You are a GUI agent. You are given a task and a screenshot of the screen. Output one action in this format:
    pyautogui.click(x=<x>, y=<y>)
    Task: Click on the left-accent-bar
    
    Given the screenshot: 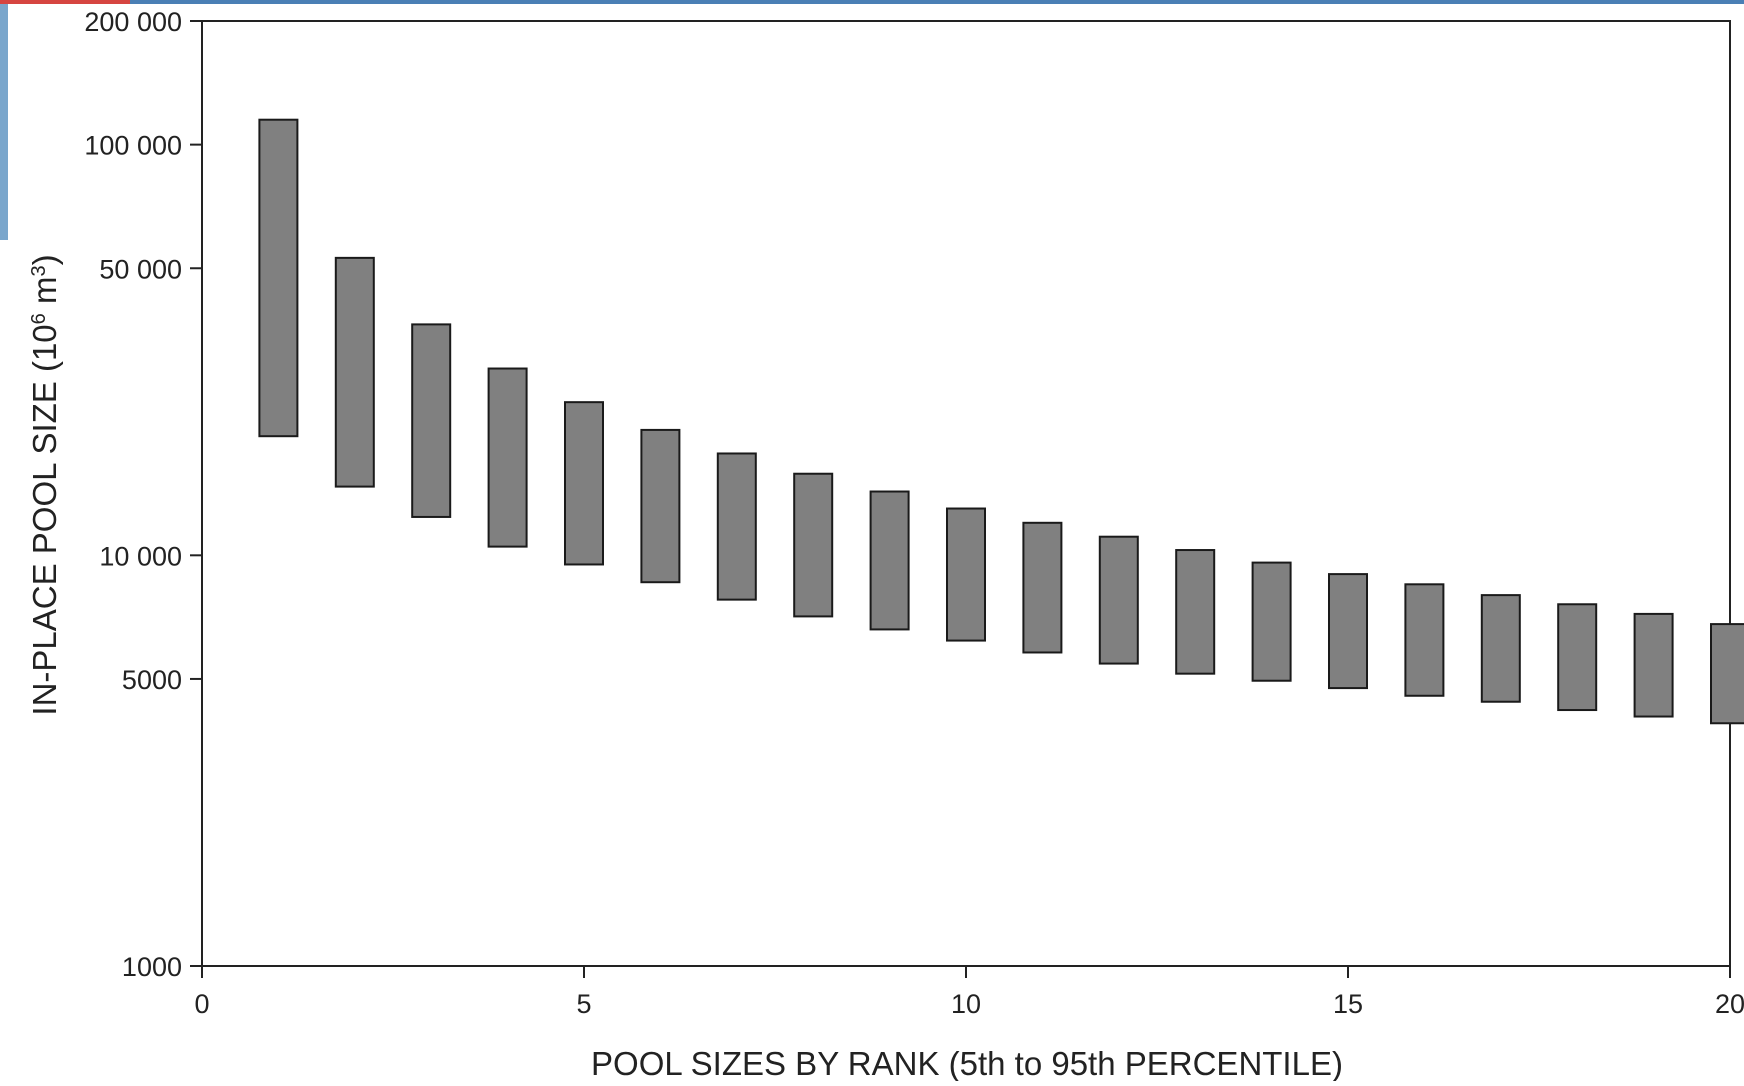 What is the action you would take?
    pyautogui.click(x=4, y=122)
    